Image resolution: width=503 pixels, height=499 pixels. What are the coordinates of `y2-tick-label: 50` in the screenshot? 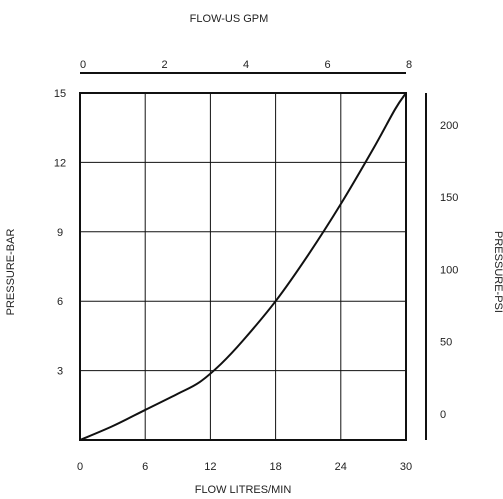 It's located at (446, 343).